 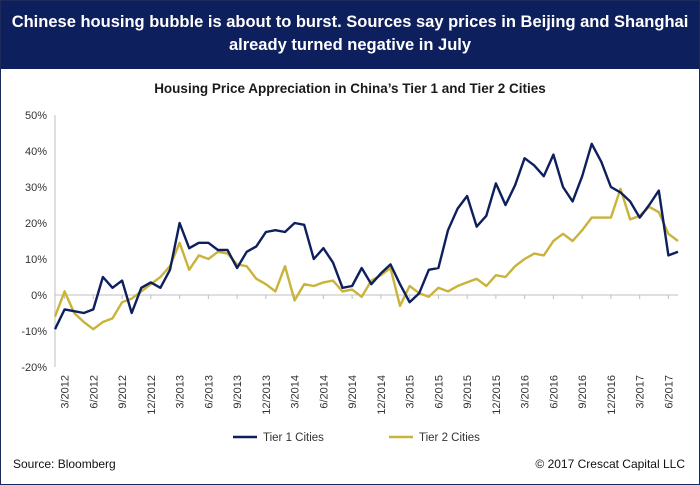 I want to click on x-tick-label: 12/2016, so click(x=612, y=395).